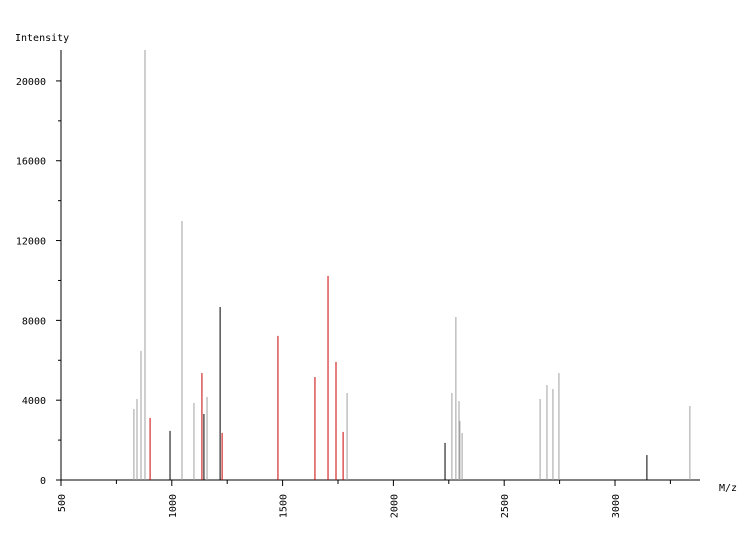 The height and width of the screenshot is (540, 750). Describe the element at coordinates (43, 481) in the screenshot. I see `y-tick-label: 0` at that location.